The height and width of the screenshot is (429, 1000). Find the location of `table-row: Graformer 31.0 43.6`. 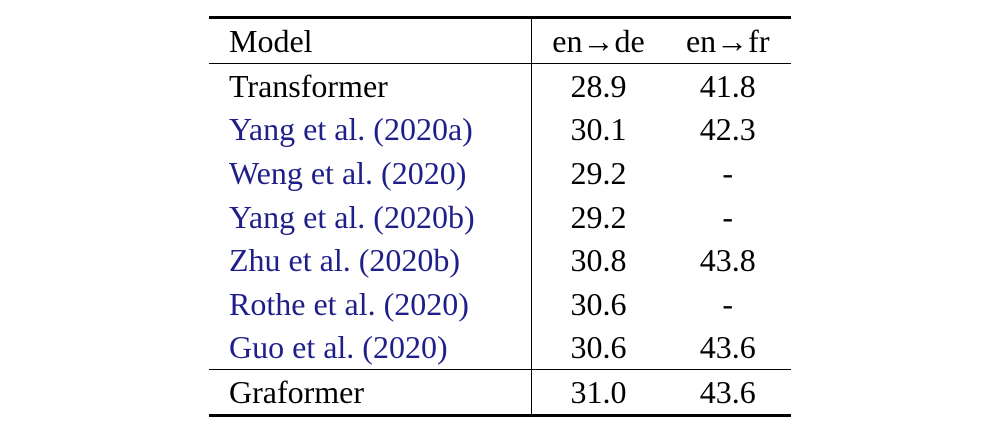

table-row: Graformer 31.0 43.6 is located at coordinates (500, 392).